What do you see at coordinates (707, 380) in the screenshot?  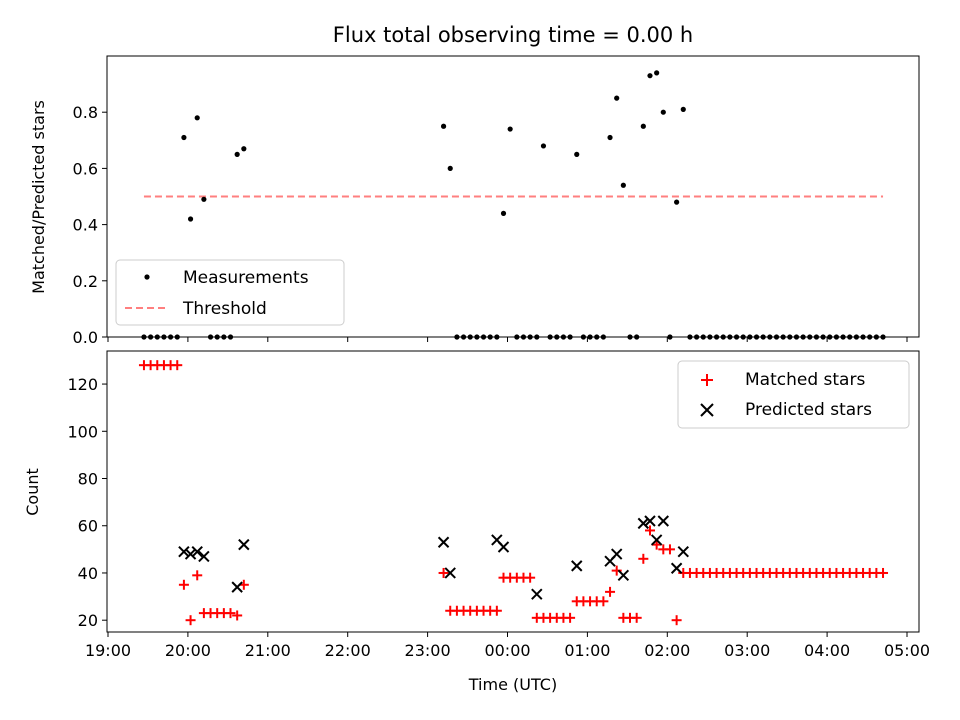 I see `legend-matched-marker` at bounding box center [707, 380].